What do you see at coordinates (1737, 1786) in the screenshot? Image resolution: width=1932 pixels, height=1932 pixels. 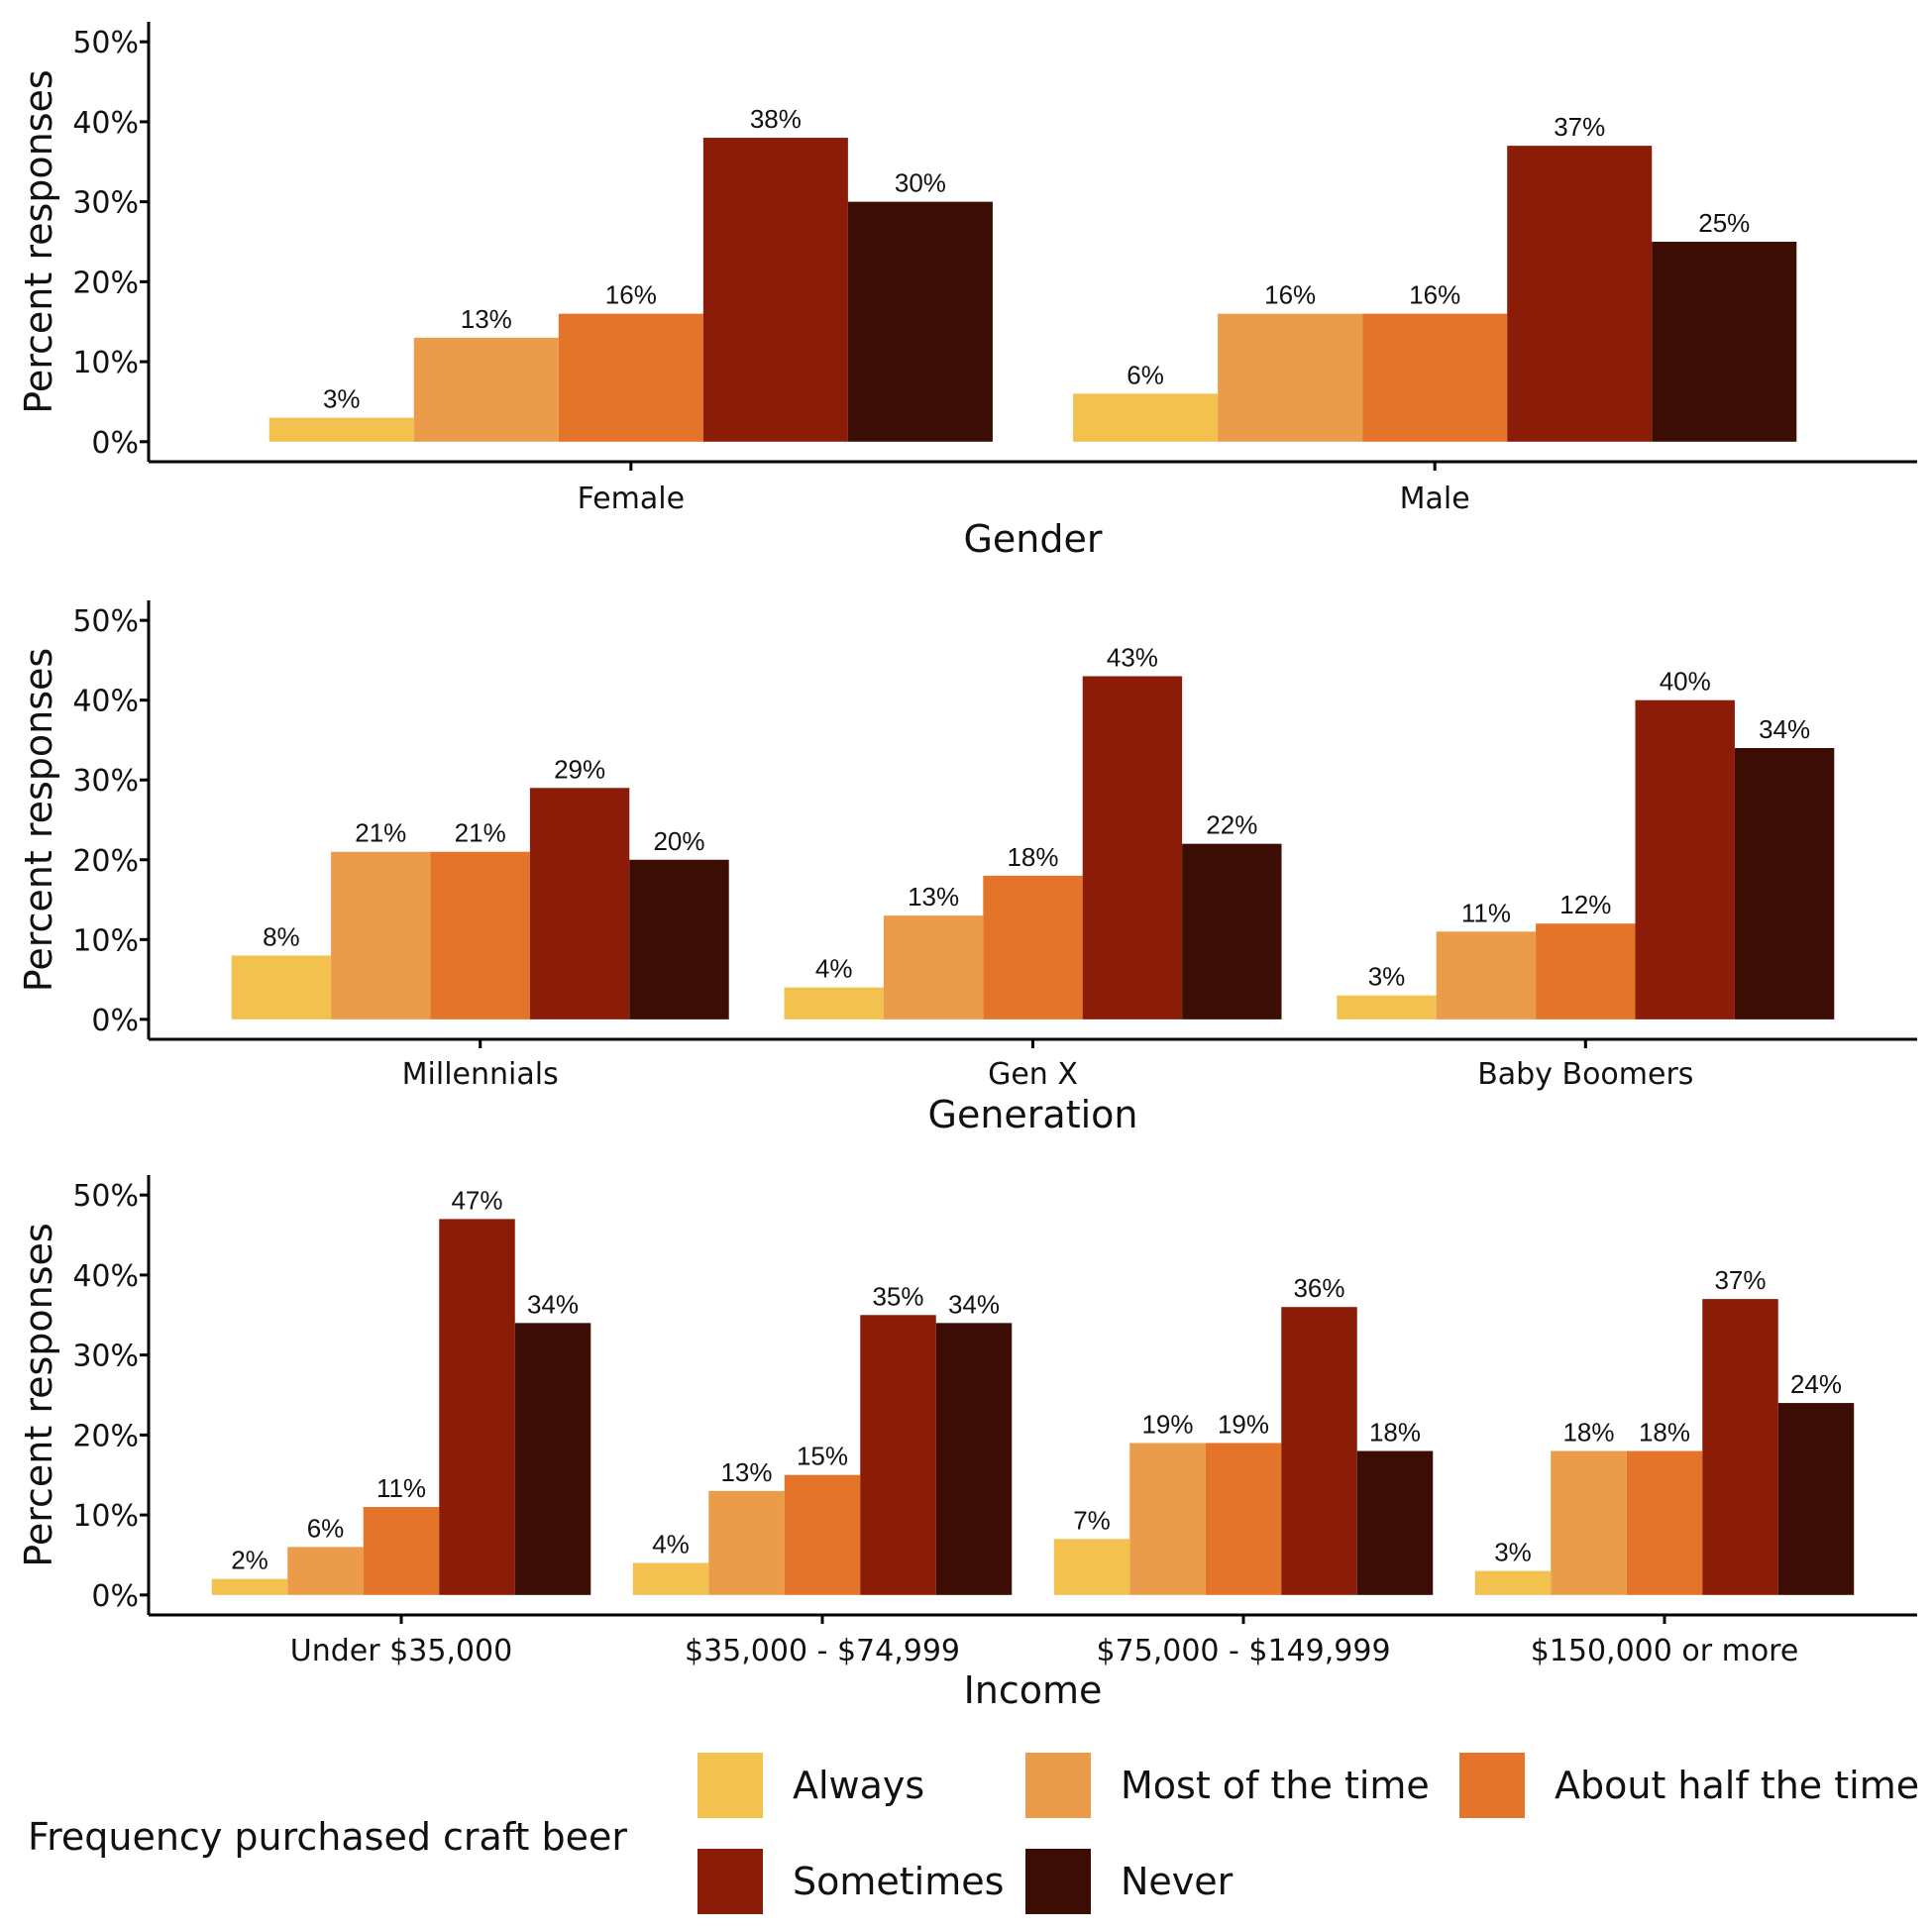 I see `legend-label: About half the time` at bounding box center [1737, 1786].